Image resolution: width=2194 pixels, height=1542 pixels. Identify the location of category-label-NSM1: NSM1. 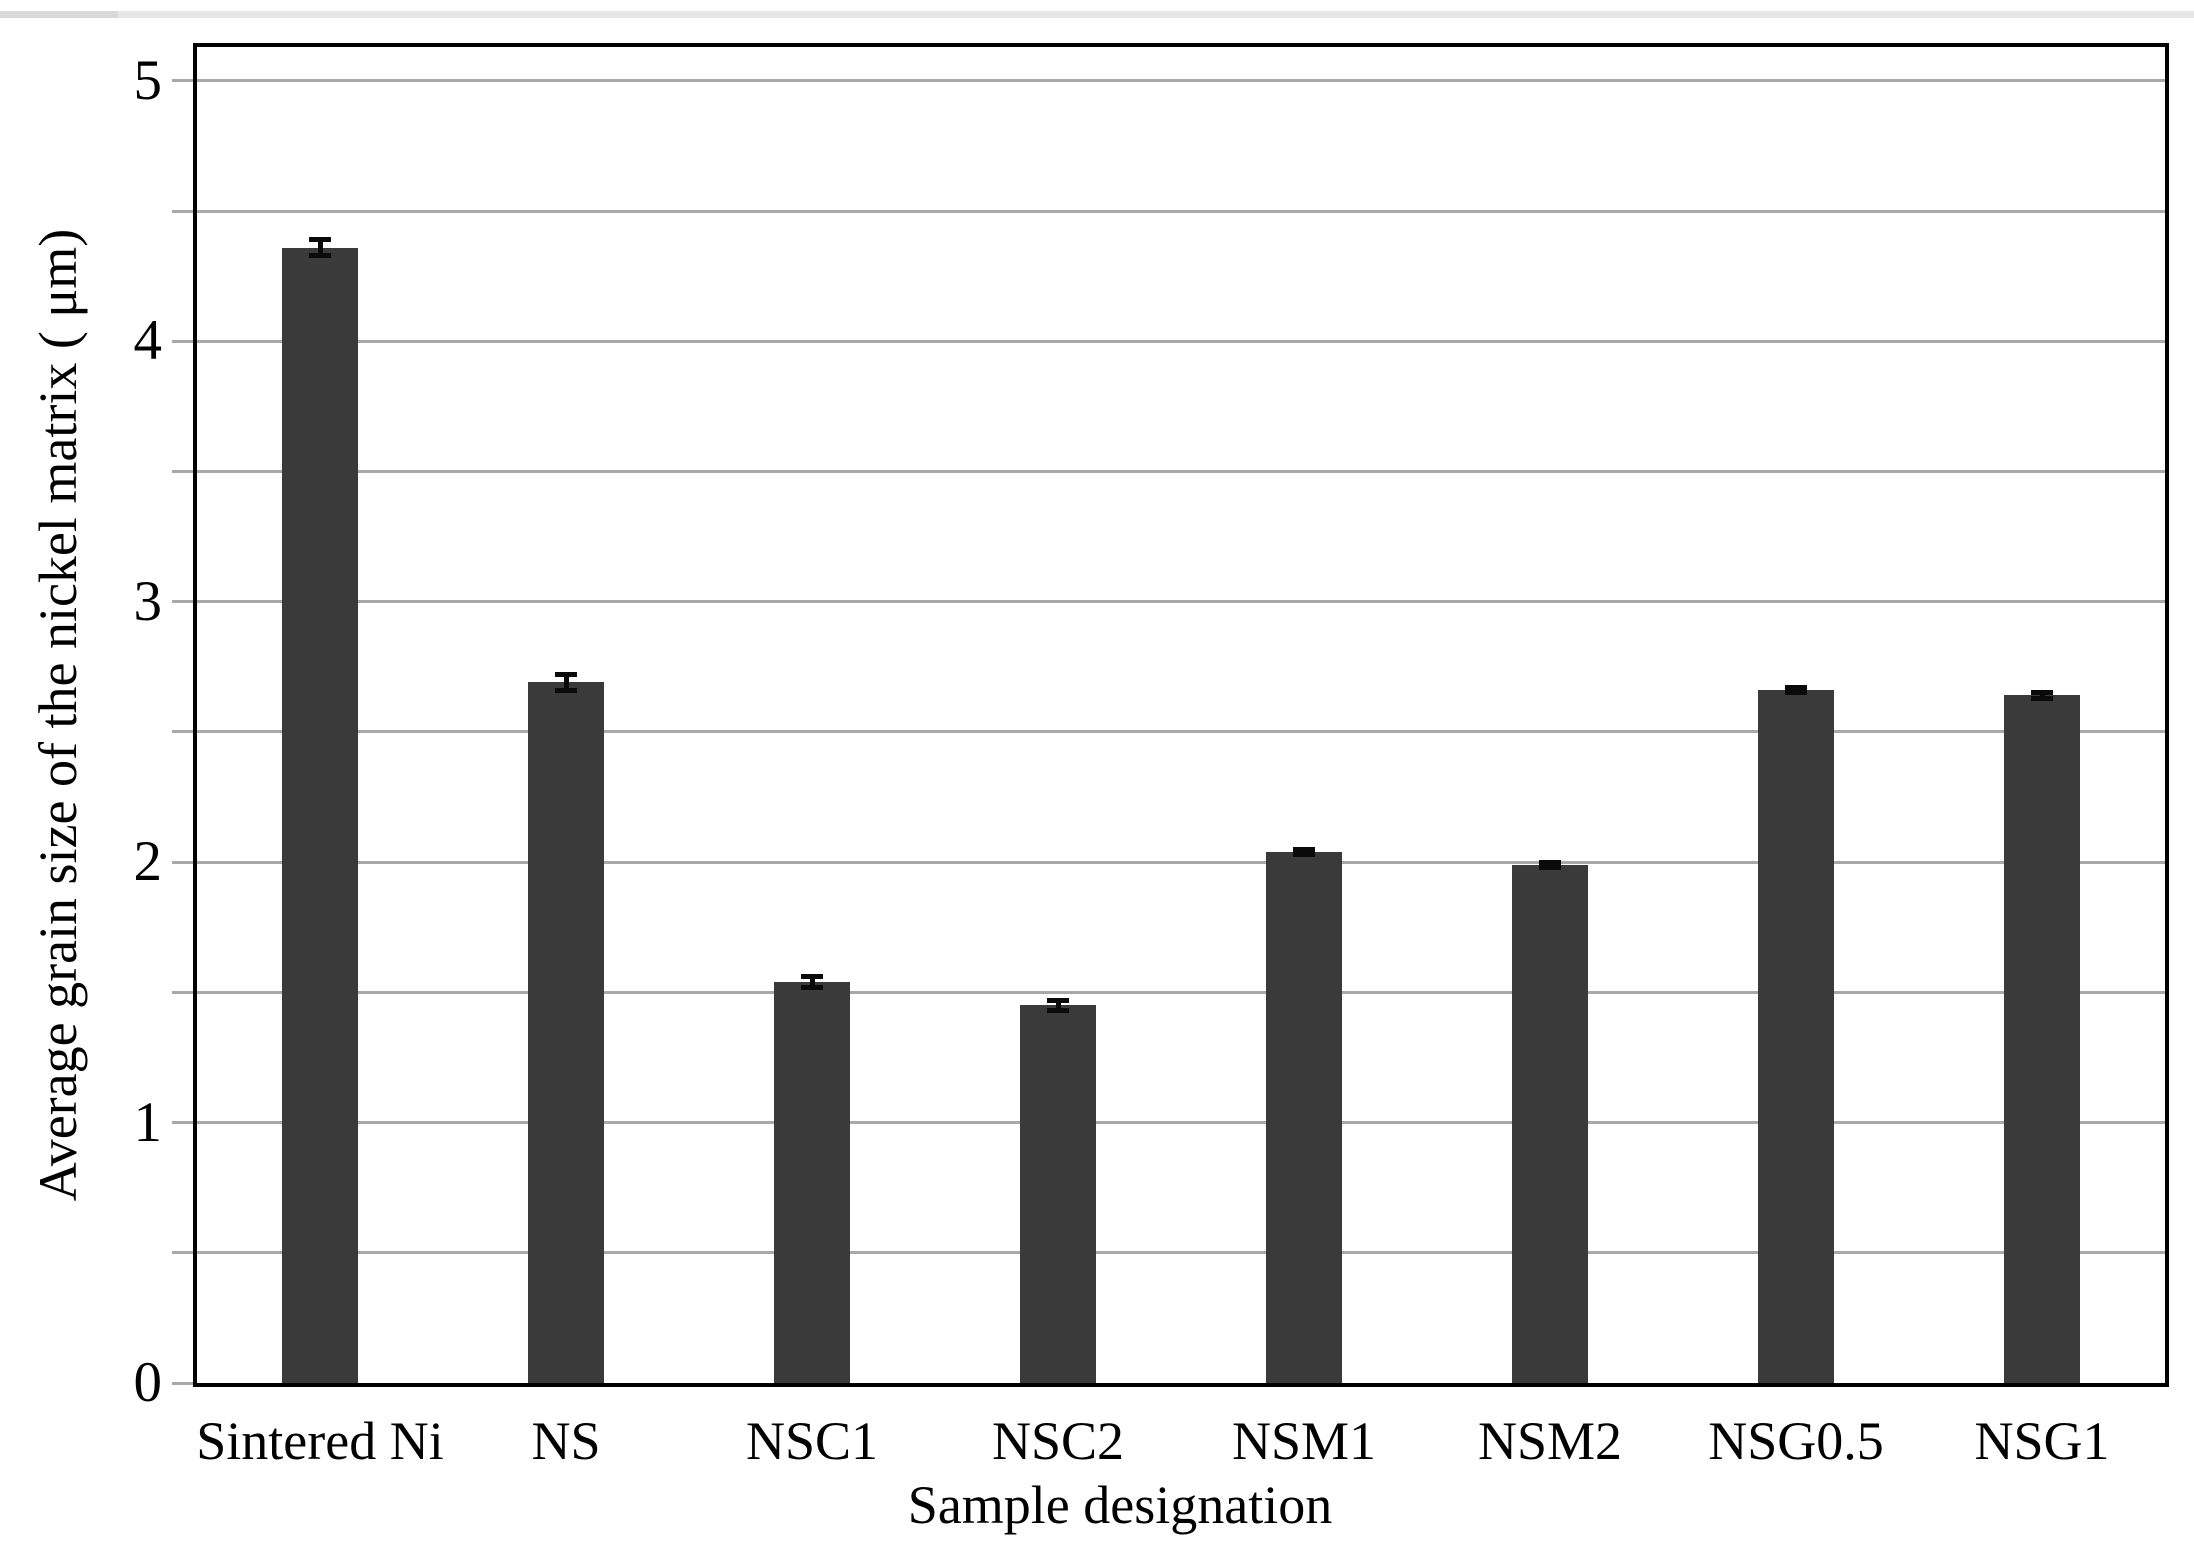
(1304, 1441).